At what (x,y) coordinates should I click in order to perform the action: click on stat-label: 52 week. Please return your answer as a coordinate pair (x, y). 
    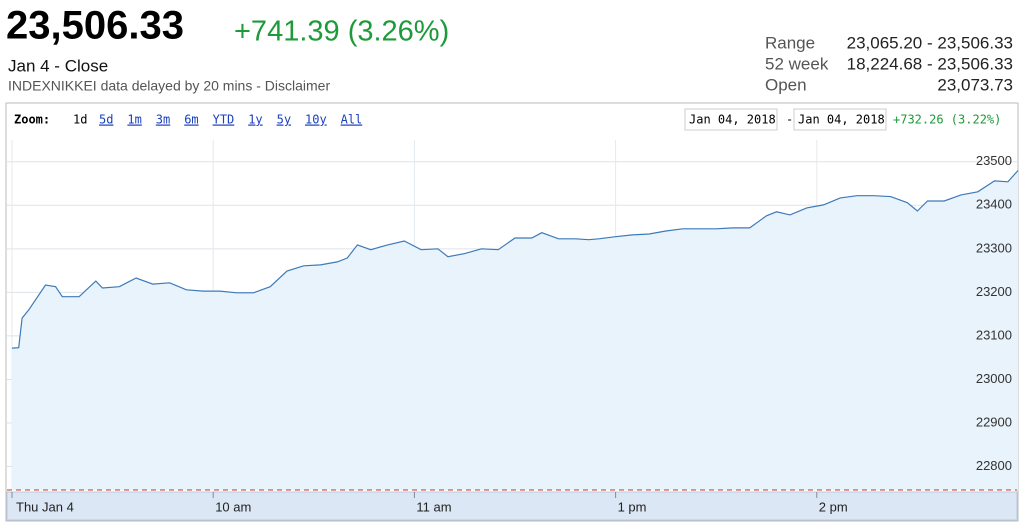
    Looking at the image, I should click on (797, 63).